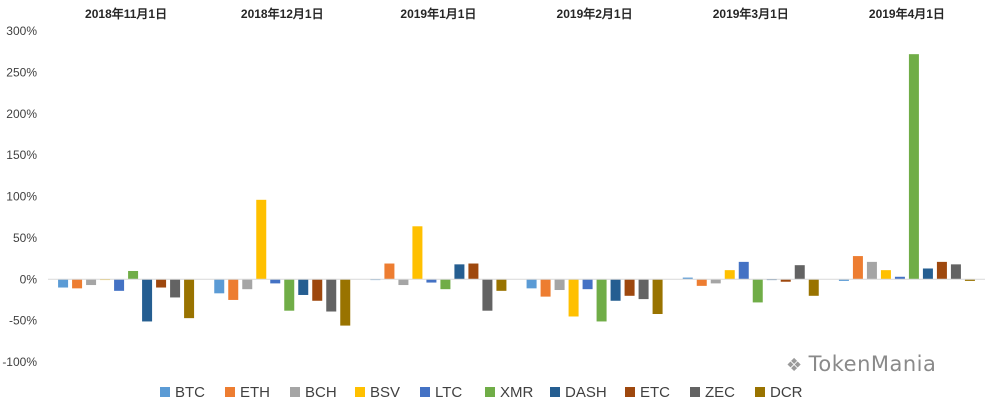  I want to click on category-label: 2018年11月1日, so click(126, 13).